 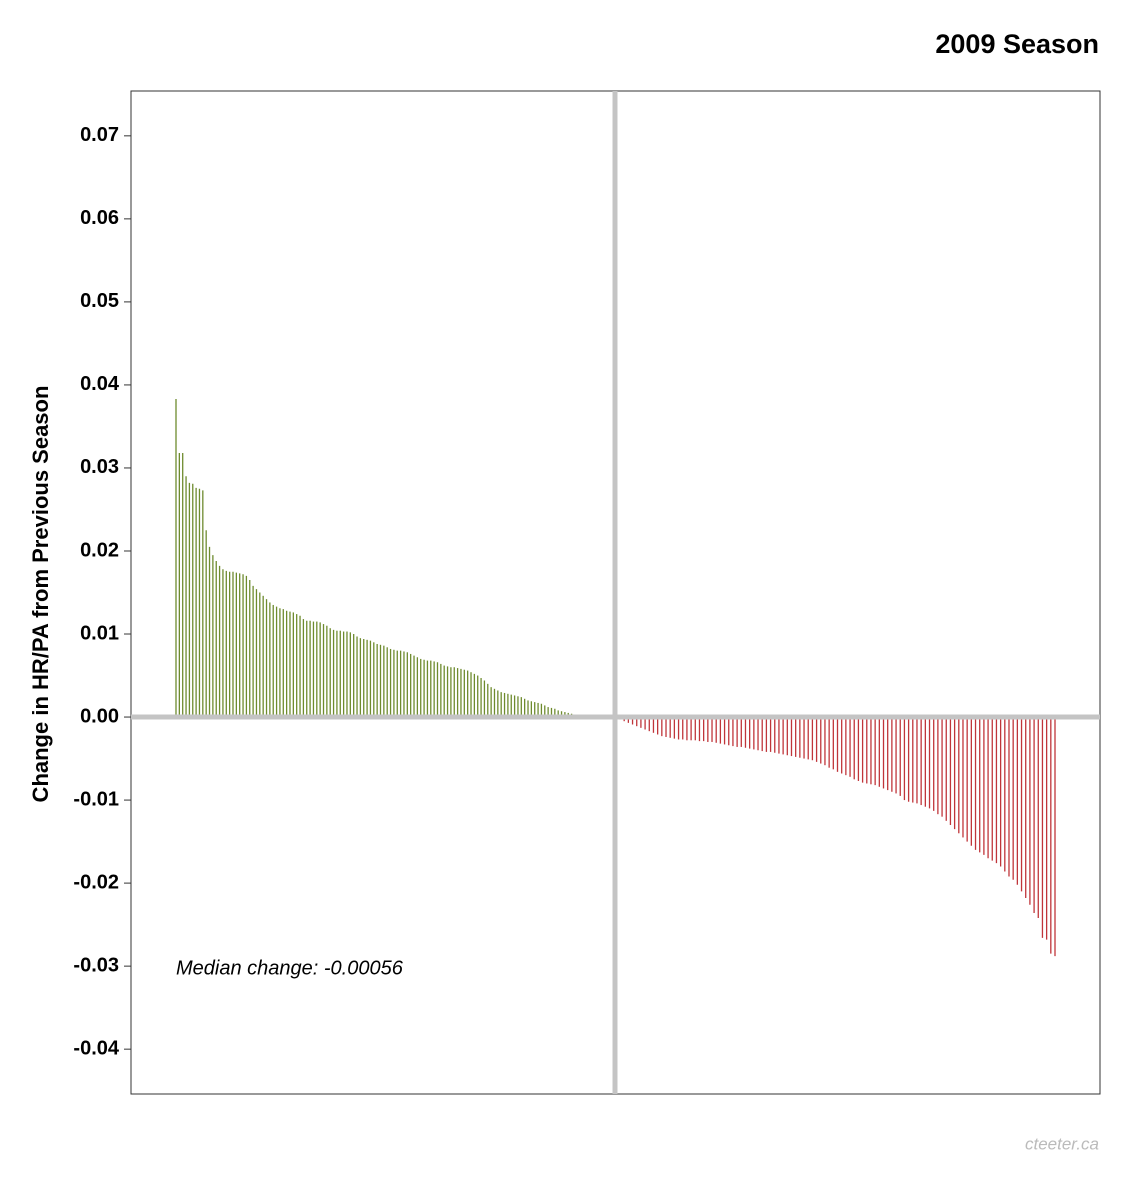 What do you see at coordinates (1017, 44) in the screenshot?
I see `chart-title: 2009 Season` at bounding box center [1017, 44].